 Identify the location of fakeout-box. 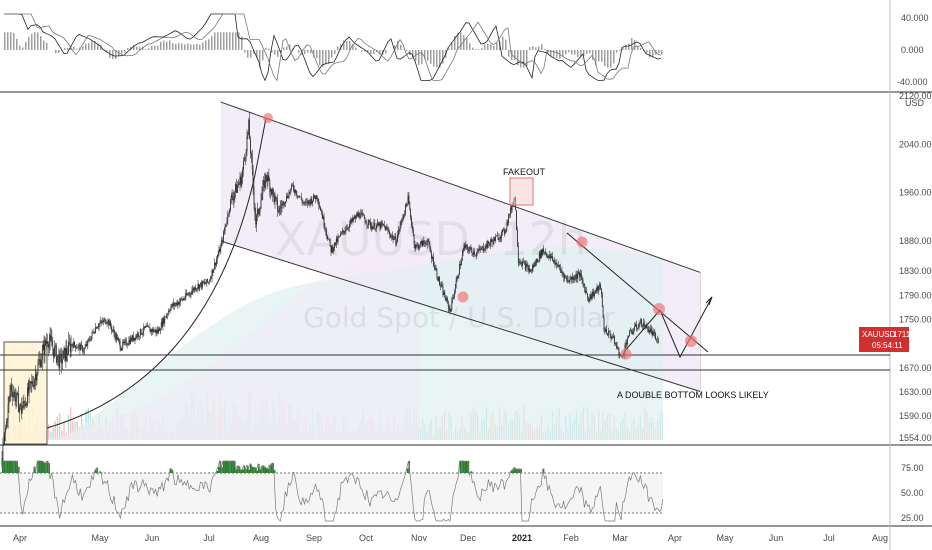
(521, 191).